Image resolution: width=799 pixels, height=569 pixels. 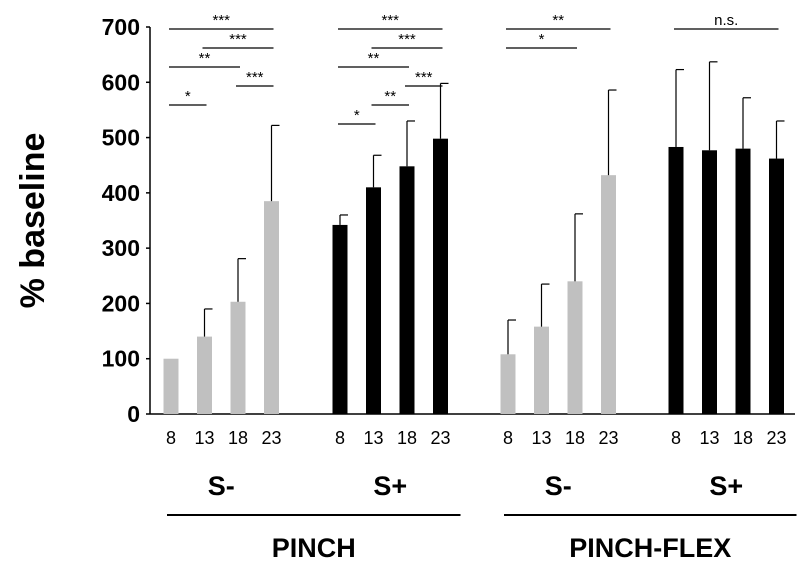 I want to click on condition-label: PINCH, so click(x=314, y=548).